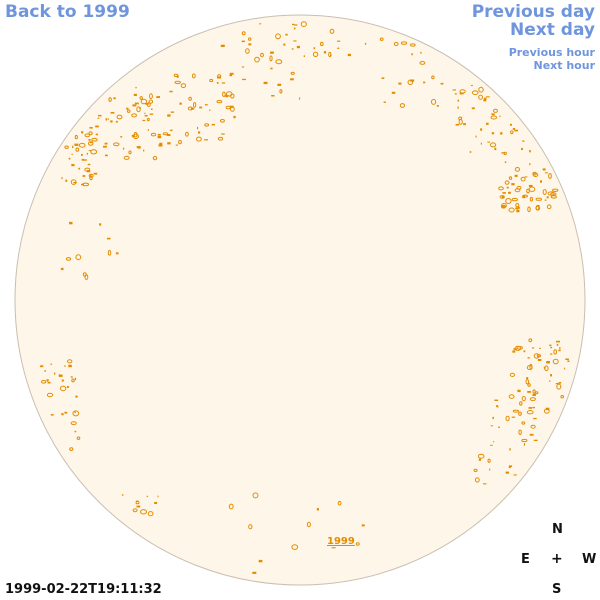  What do you see at coordinates (551, 52) in the screenshot?
I see `previous-hour-link: Previous hour` at bounding box center [551, 52].